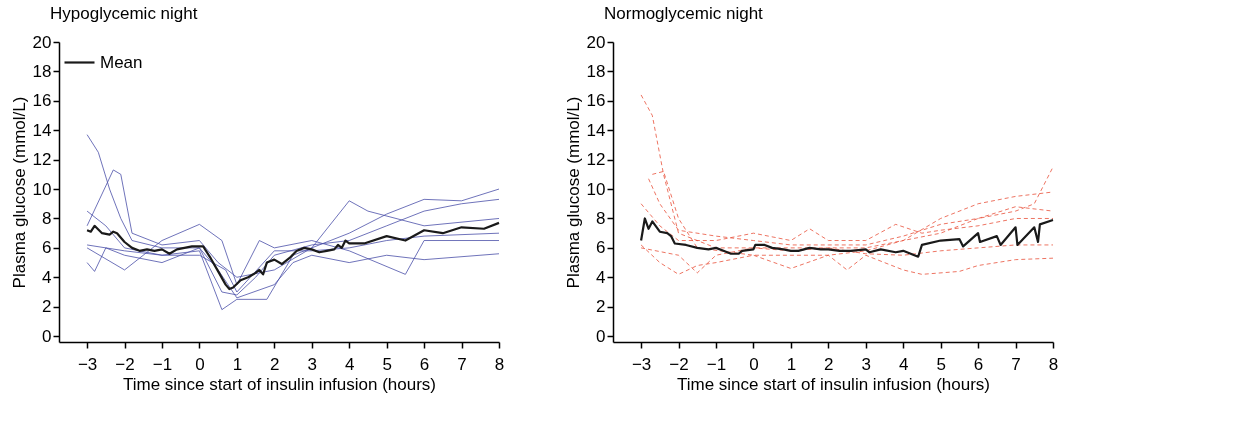 This screenshot has width=1249, height=440. Describe the element at coordinates (121, 62) in the screenshot. I see `legend-label: Mean` at that location.